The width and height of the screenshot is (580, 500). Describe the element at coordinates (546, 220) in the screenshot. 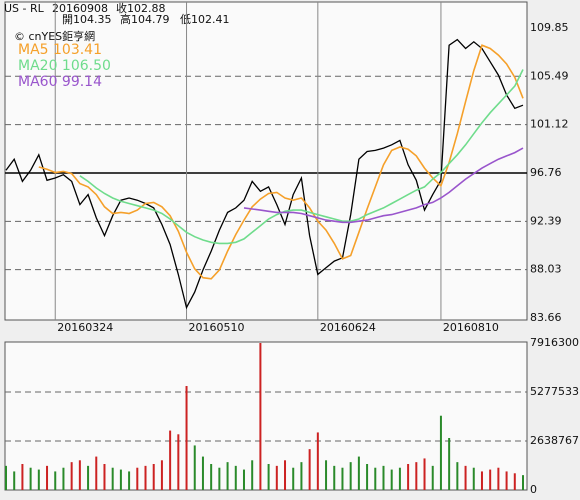

I see `y-tick-label: 92.39` at that location.